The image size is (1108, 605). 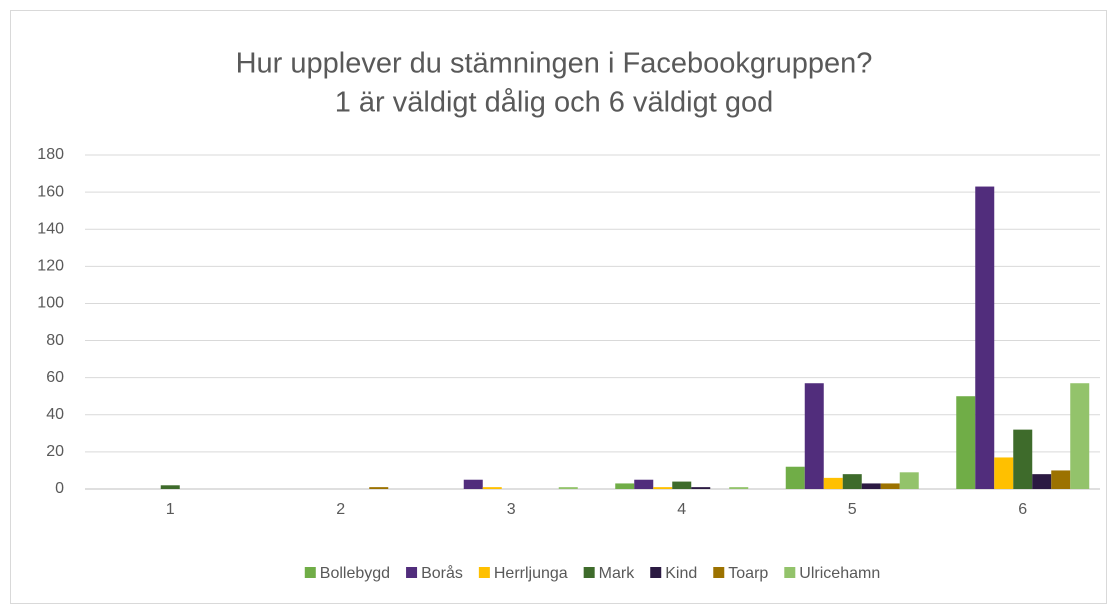 What do you see at coordinates (55, 377) in the screenshot?
I see `y-tick-label: 60` at bounding box center [55, 377].